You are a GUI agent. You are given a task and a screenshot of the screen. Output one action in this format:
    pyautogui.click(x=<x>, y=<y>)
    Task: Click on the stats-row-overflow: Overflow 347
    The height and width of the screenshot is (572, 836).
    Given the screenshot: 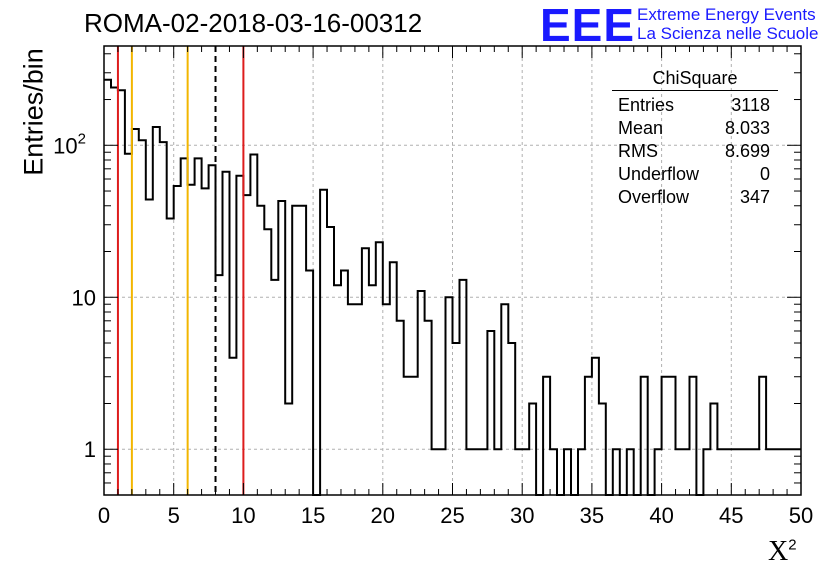 What is the action you would take?
    pyautogui.click(x=695, y=197)
    